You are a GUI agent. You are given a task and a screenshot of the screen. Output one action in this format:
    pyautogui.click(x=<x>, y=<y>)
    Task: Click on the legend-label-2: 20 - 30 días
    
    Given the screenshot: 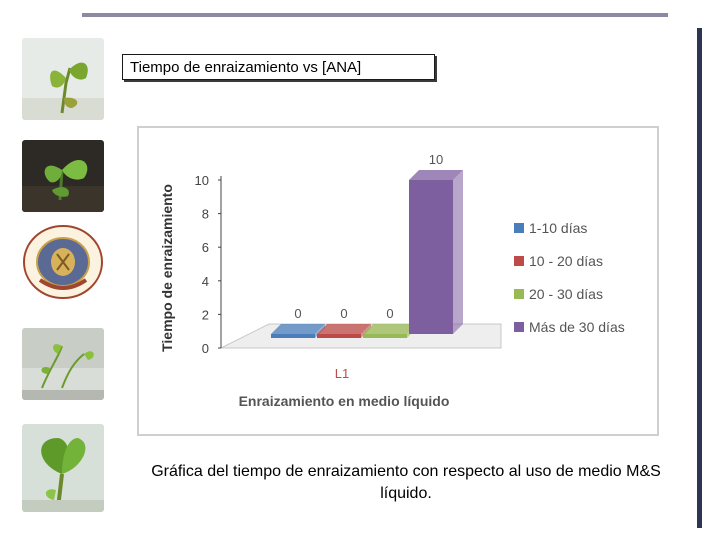 What is the action you would take?
    pyautogui.click(x=566, y=294)
    